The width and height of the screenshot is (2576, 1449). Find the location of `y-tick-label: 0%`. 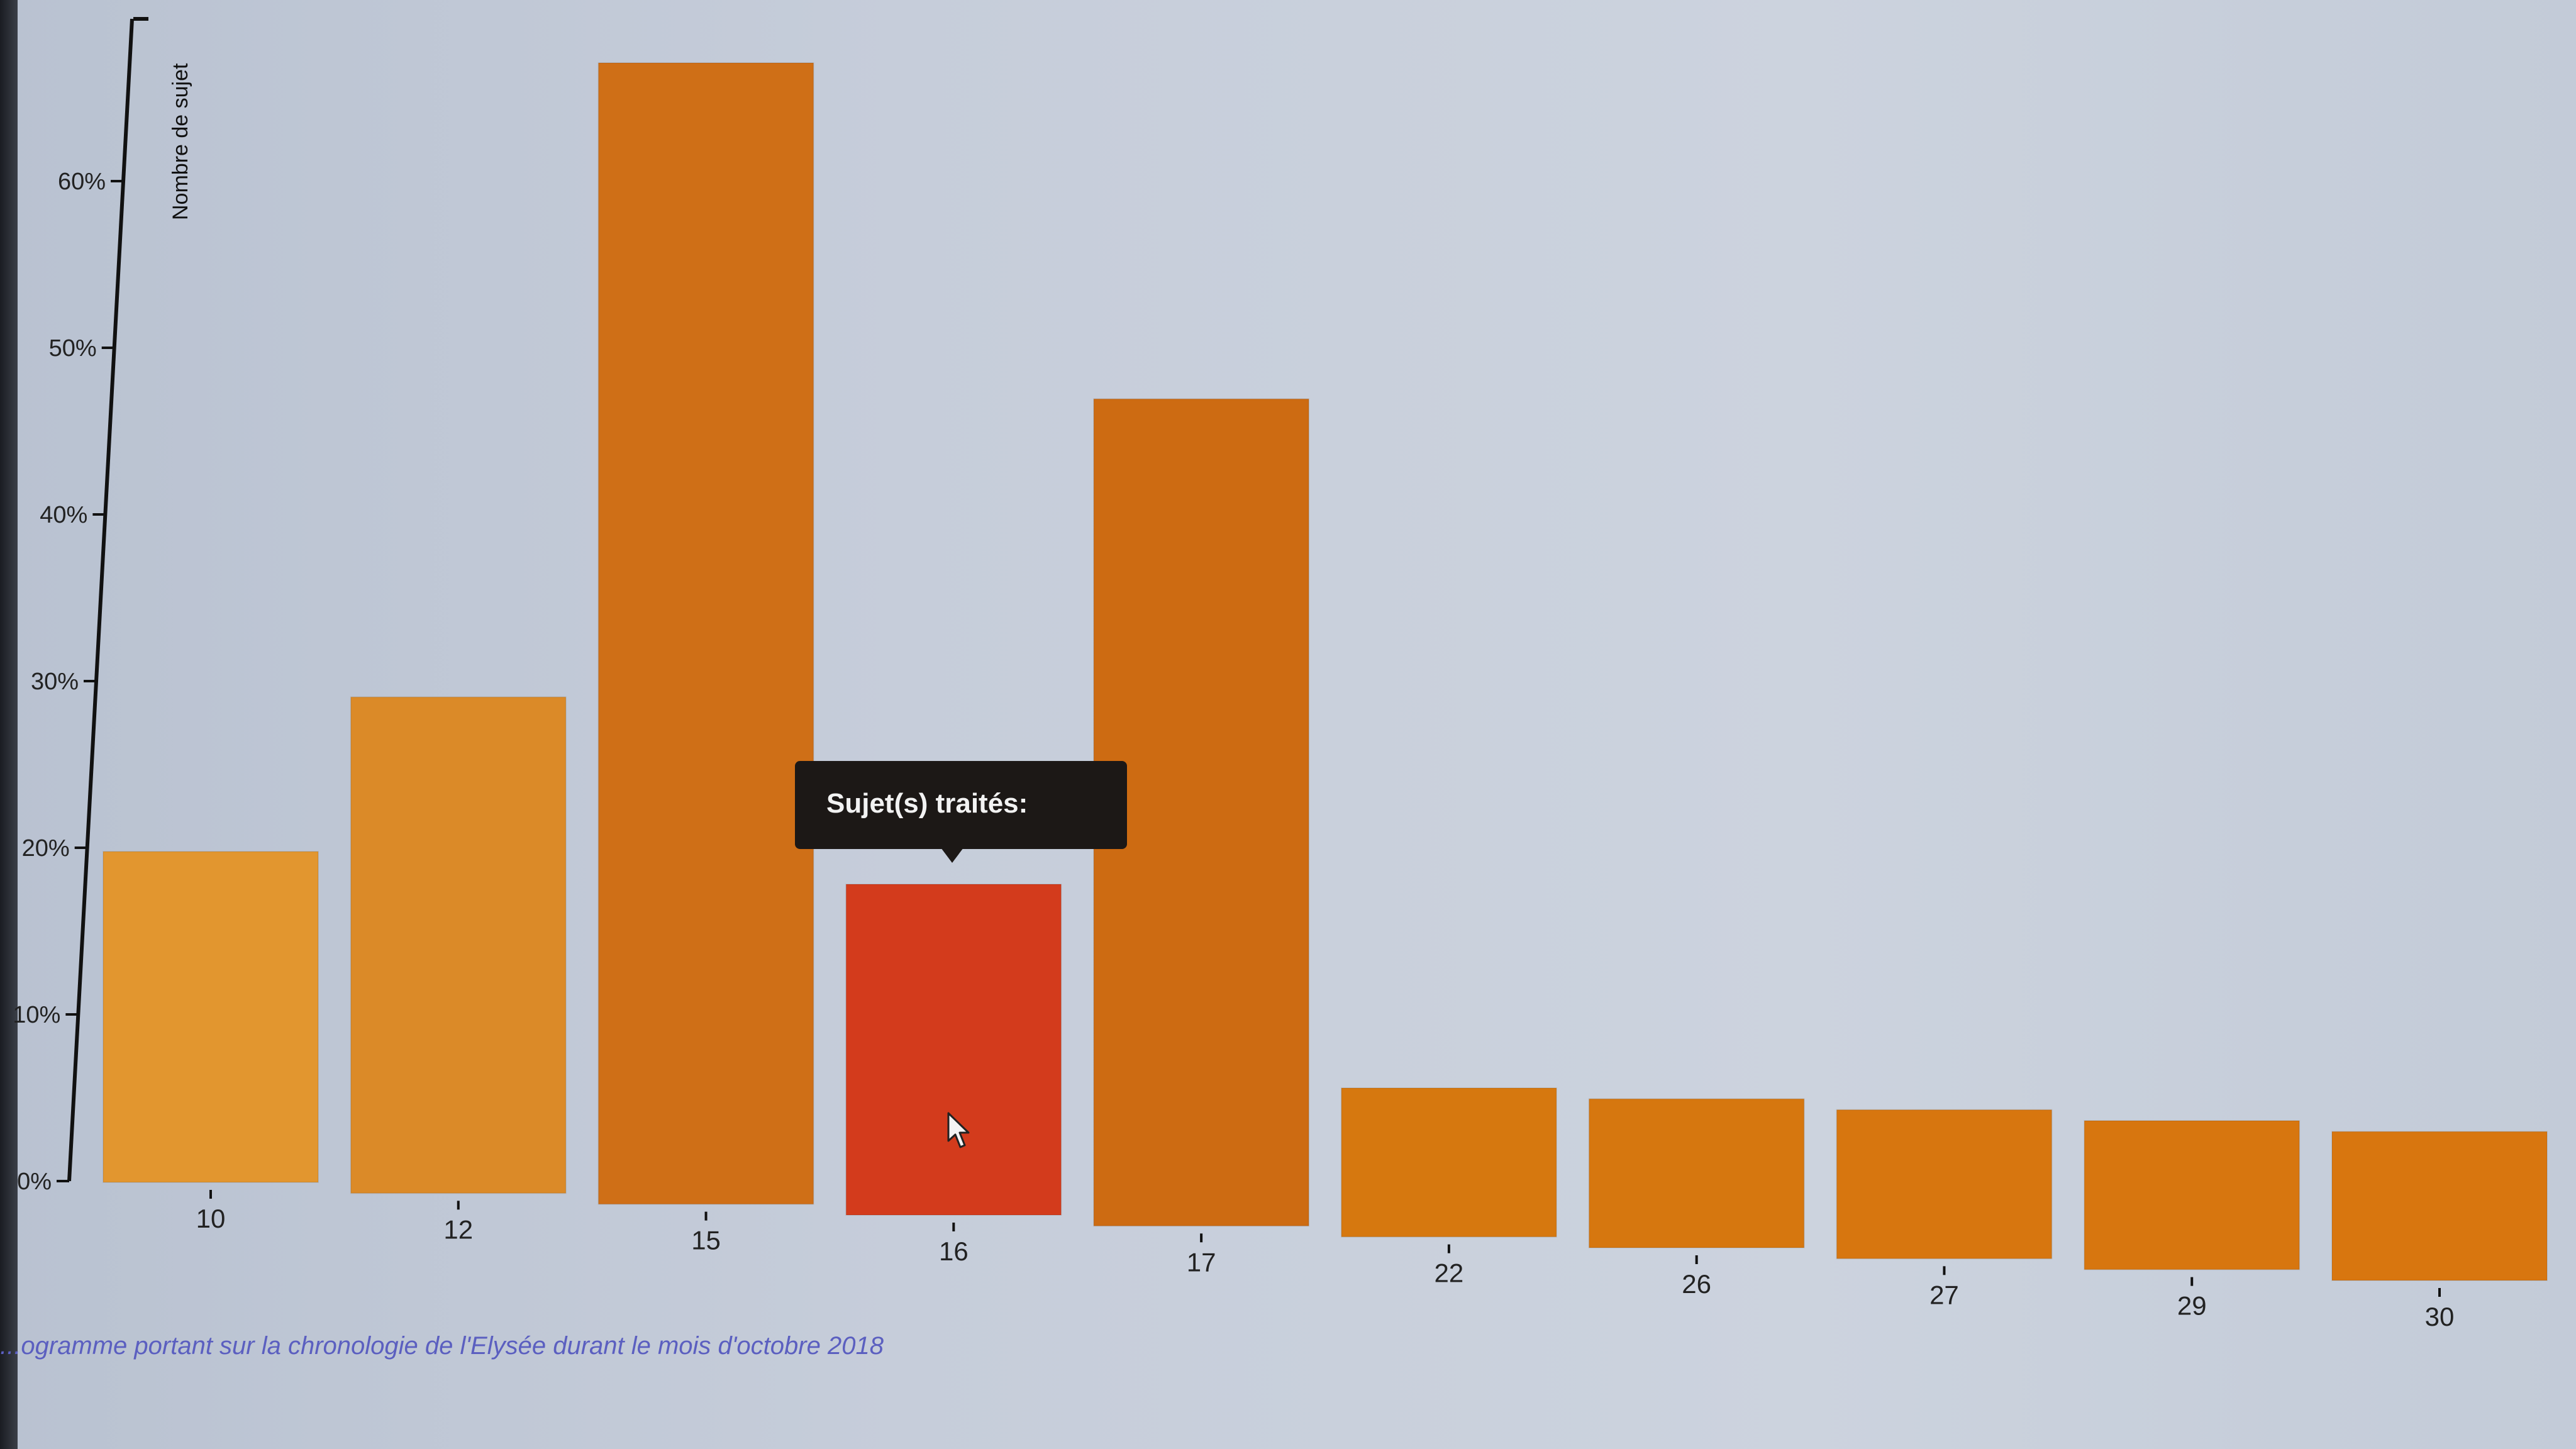

y-tick-label: 0% is located at coordinates (34, 1182).